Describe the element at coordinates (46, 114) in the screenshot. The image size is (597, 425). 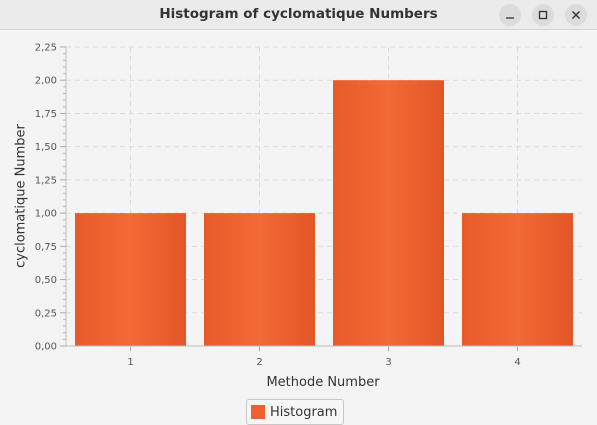
I see `y-tick-label: 1,75` at that location.